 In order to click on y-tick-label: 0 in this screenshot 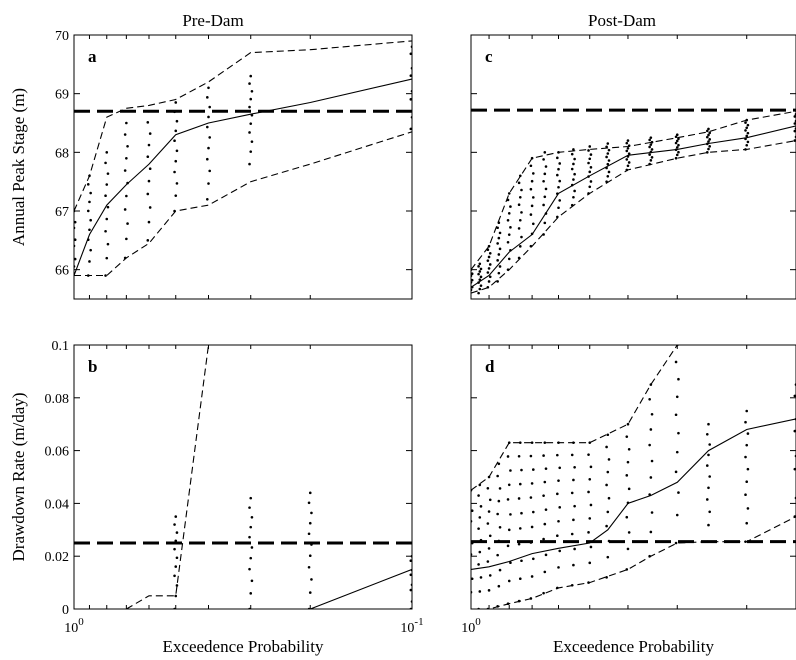, I will do `click(65, 610)`.